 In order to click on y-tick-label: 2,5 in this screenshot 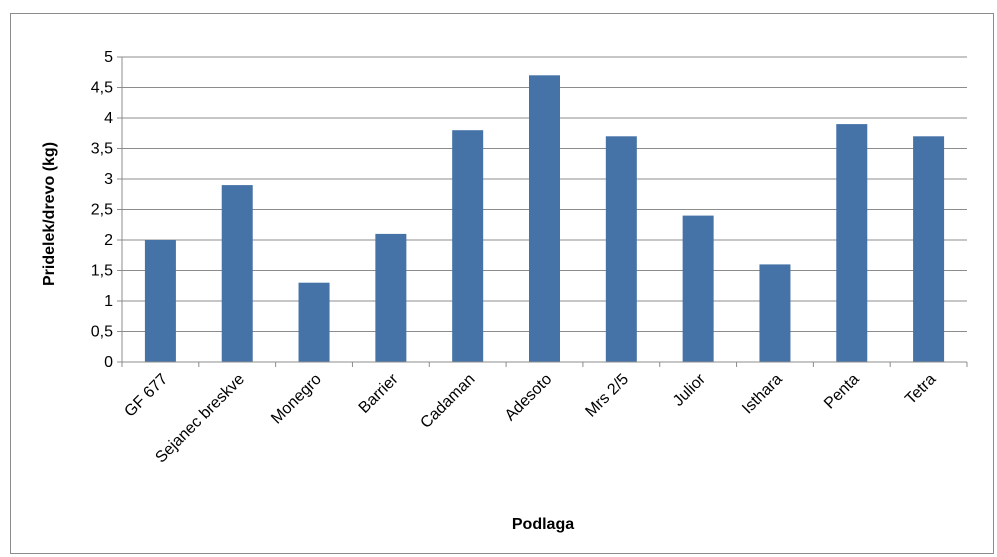, I will do `click(102, 210)`.